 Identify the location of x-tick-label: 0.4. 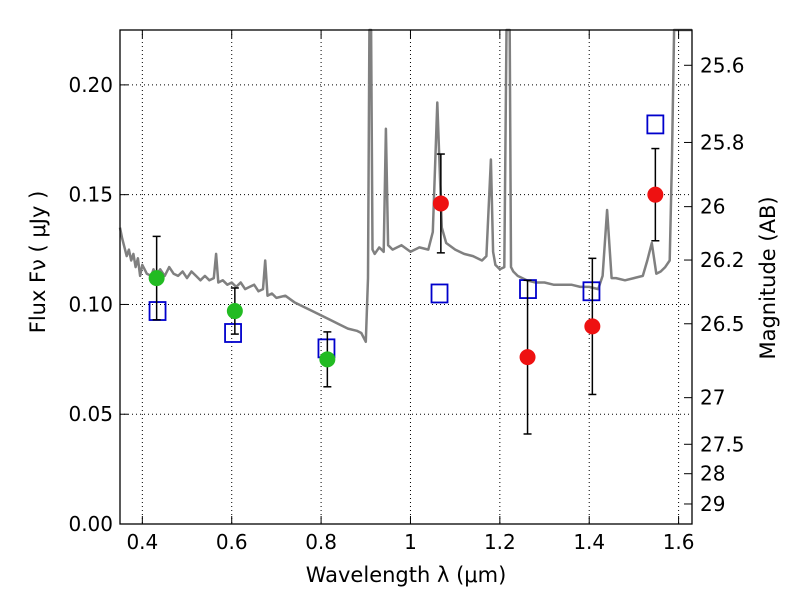
(142, 542).